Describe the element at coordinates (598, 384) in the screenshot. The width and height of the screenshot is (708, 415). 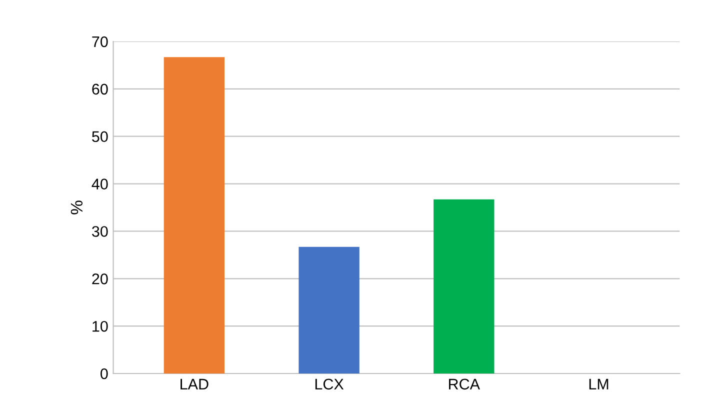
I see `x-tick-label: LM` at that location.